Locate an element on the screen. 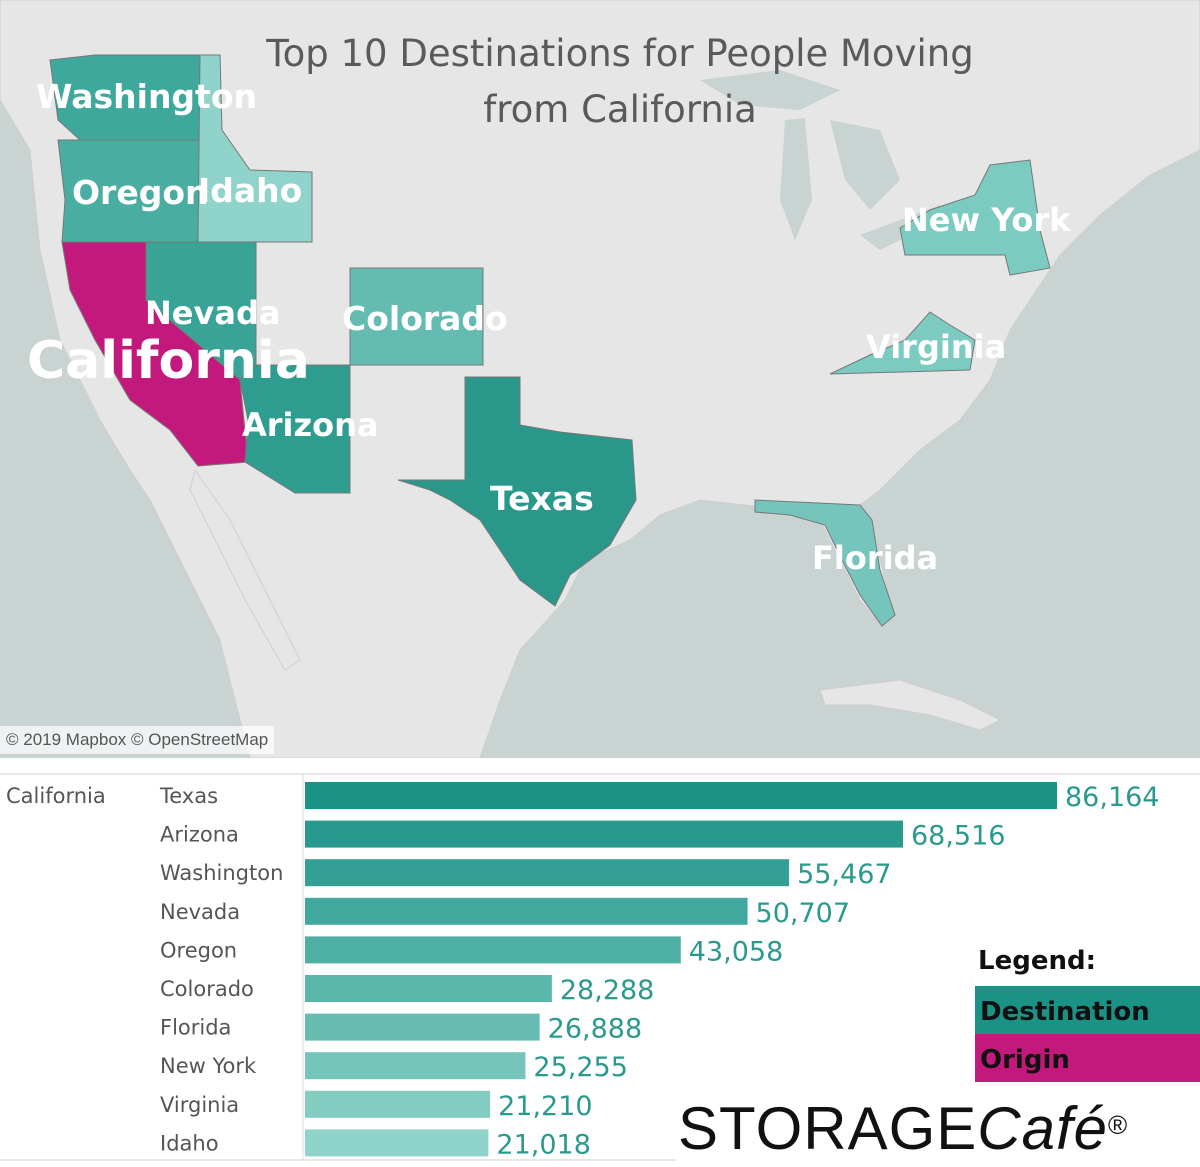 This screenshot has height=1167, width=1200. state-arizona is located at coordinates (295, 429).